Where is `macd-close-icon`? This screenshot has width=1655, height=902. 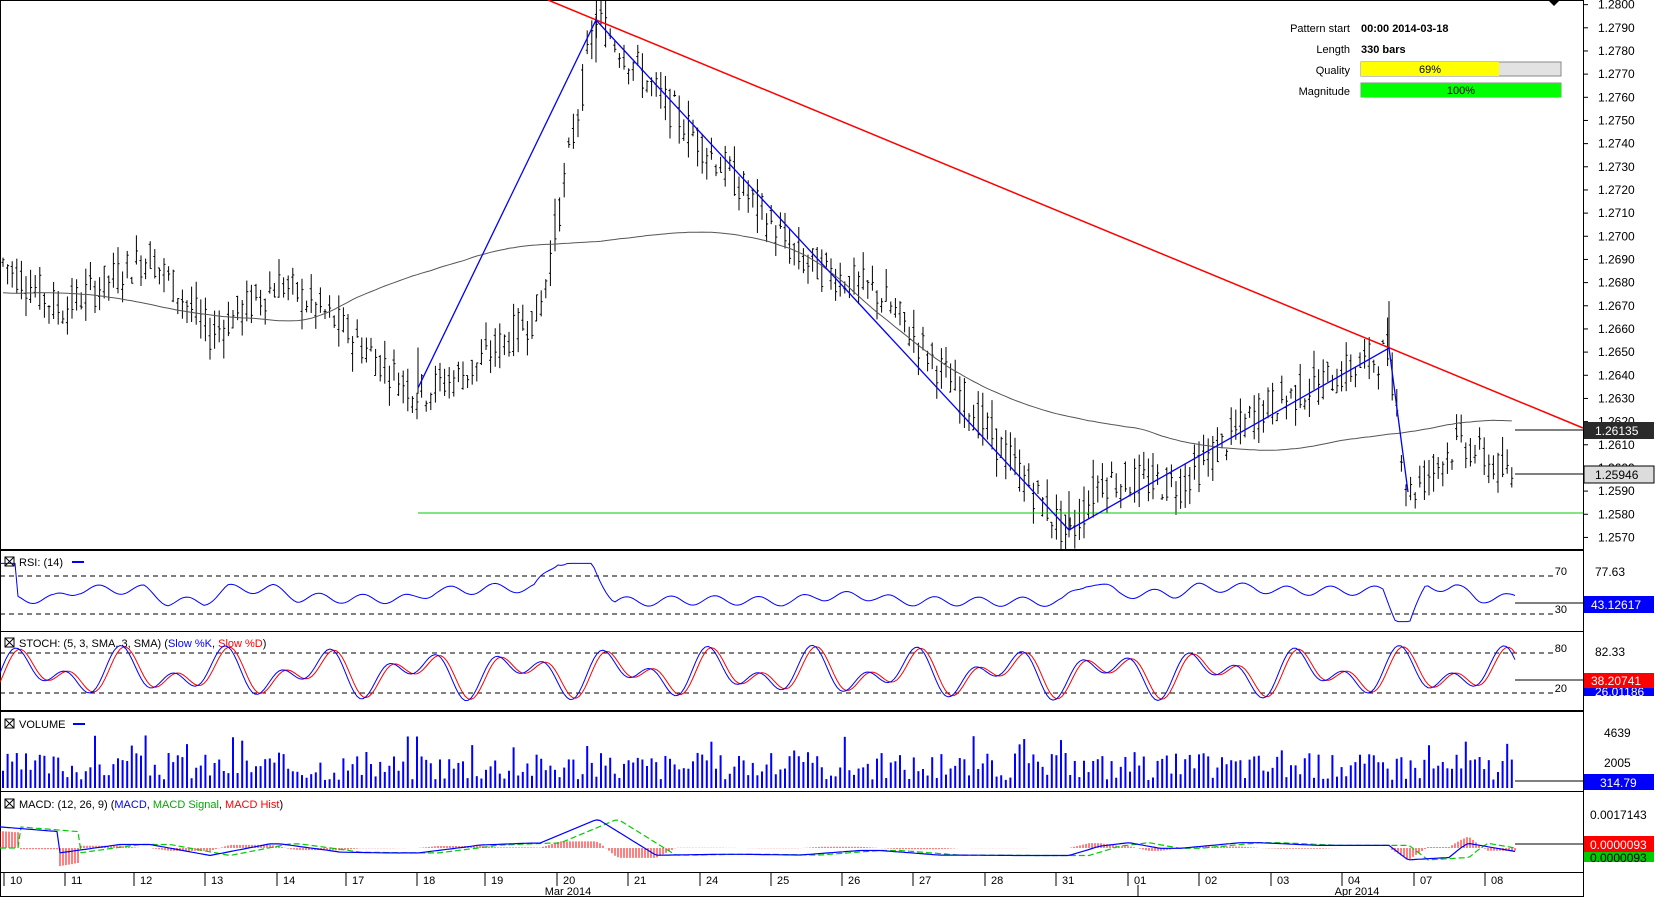
macd-close-icon is located at coordinates (9, 803).